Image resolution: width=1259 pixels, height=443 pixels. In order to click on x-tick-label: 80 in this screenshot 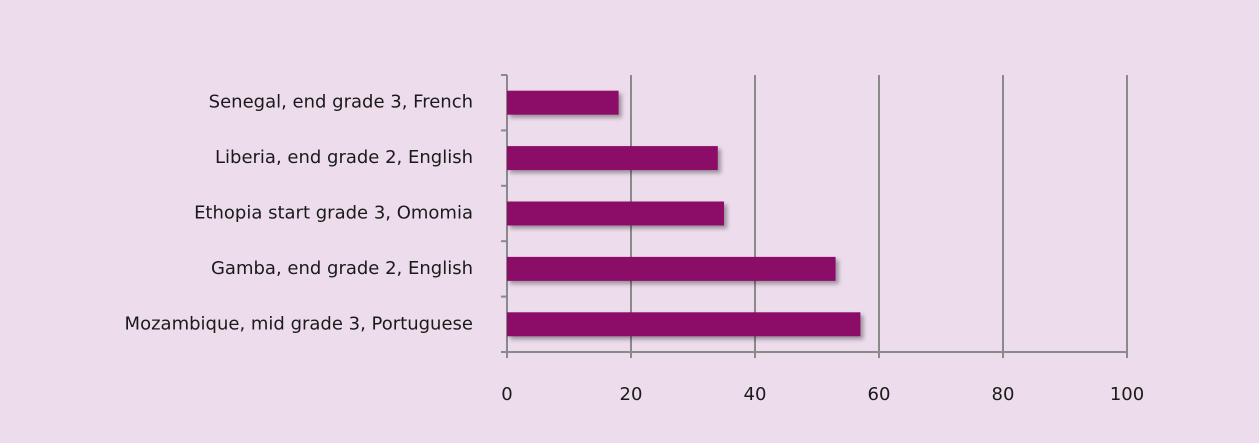, I will do `click(1003, 394)`.